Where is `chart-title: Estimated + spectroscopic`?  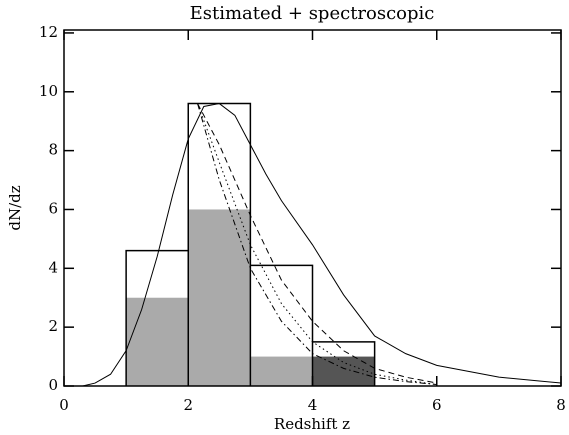 chart-title: Estimated + spectroscopic is located at coordinates (312, 13).